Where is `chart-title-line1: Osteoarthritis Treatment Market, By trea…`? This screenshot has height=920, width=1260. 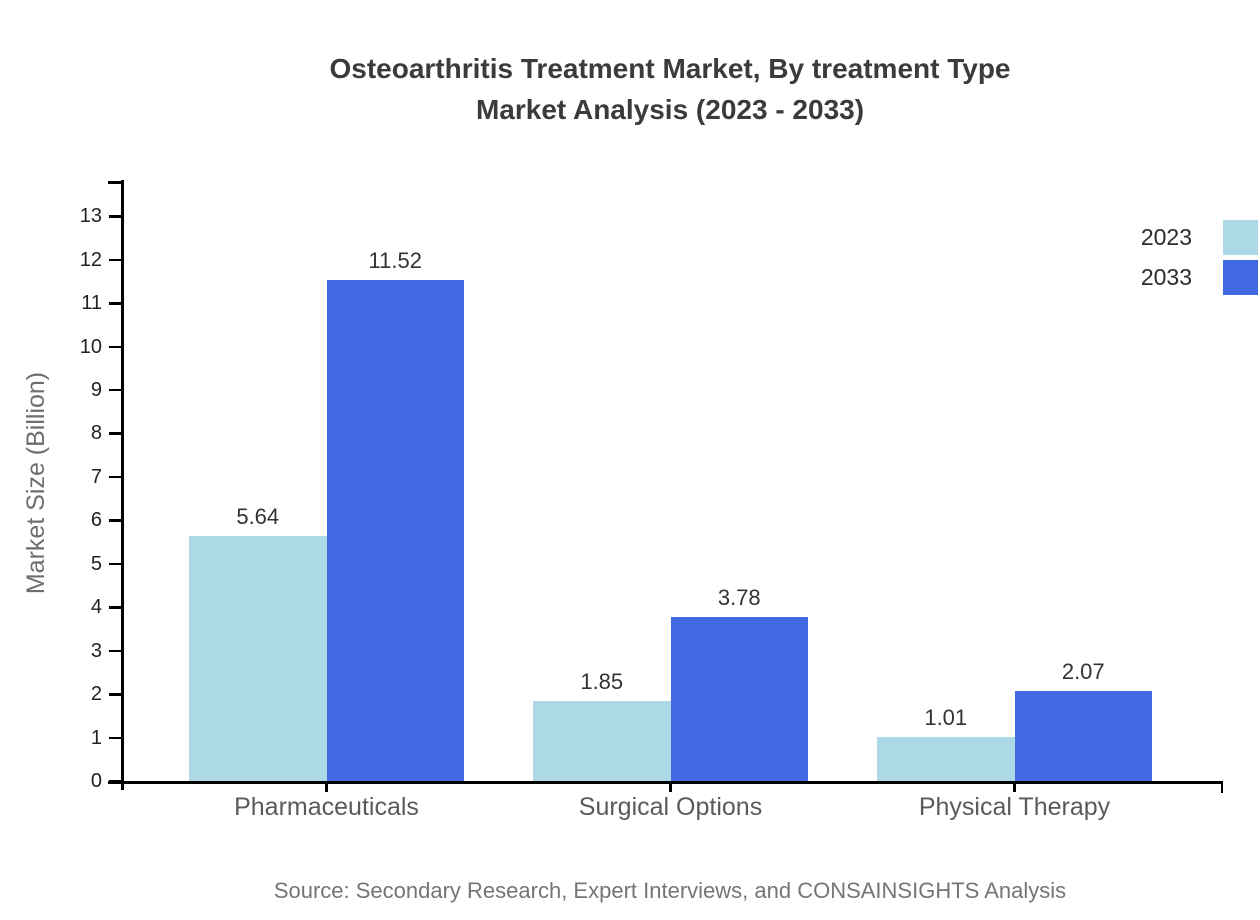 chart-title-line1: Osteoarthritis Treatment Market, By trea… is located at coordinates (670, 68).